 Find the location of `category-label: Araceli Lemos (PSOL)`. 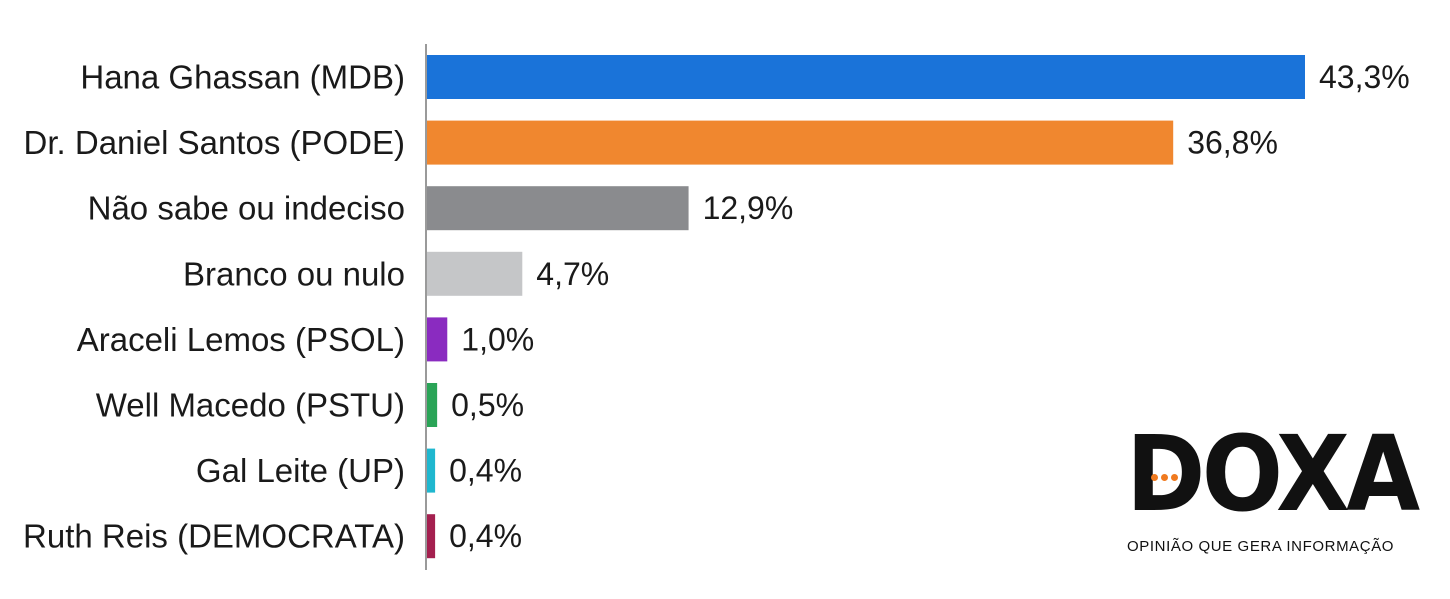

category-label: Araceli Lemos (PSOL) is located at coordinates (241, 339).